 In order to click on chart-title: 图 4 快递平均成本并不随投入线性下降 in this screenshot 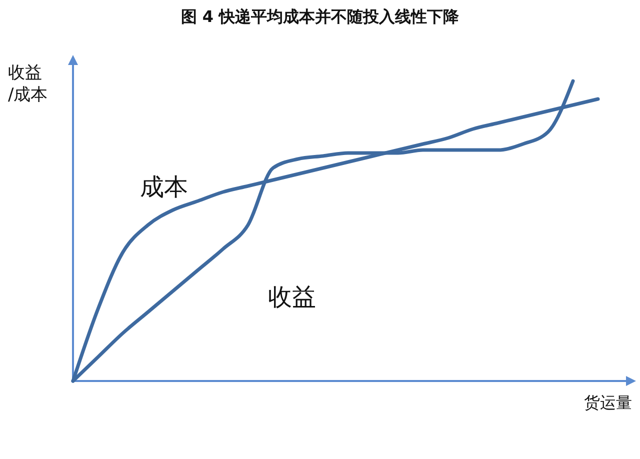, I will do `click(320, 16)`.